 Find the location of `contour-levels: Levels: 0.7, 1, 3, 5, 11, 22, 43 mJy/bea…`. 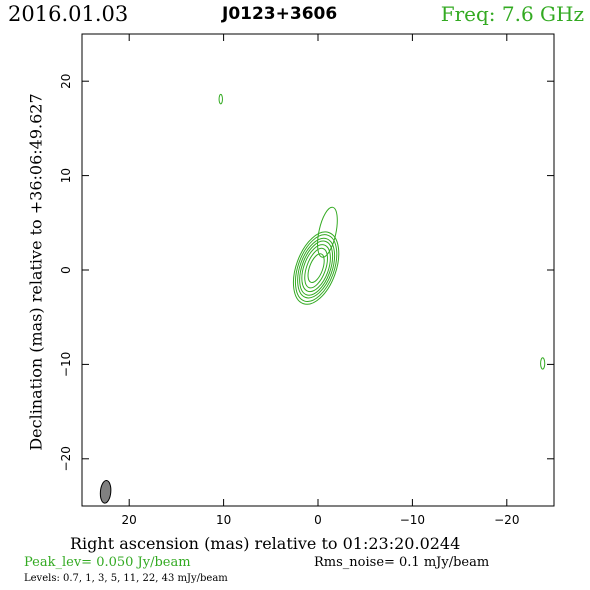

contour-levels: Levels: 0.7, 1, 3, 5, 11, 22, 43 mJy/bea… is located at coordinates (126, 578).